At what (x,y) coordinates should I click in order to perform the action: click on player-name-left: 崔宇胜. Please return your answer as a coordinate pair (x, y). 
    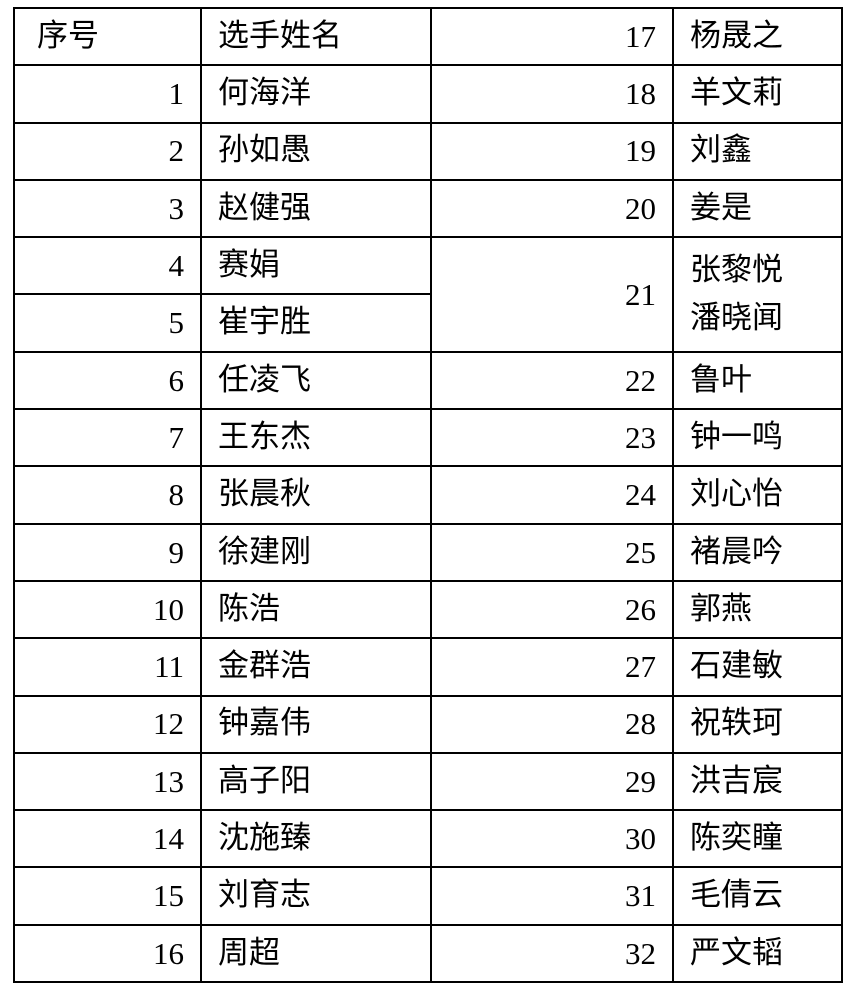
    Looking at the image, I should click on (316, 323).